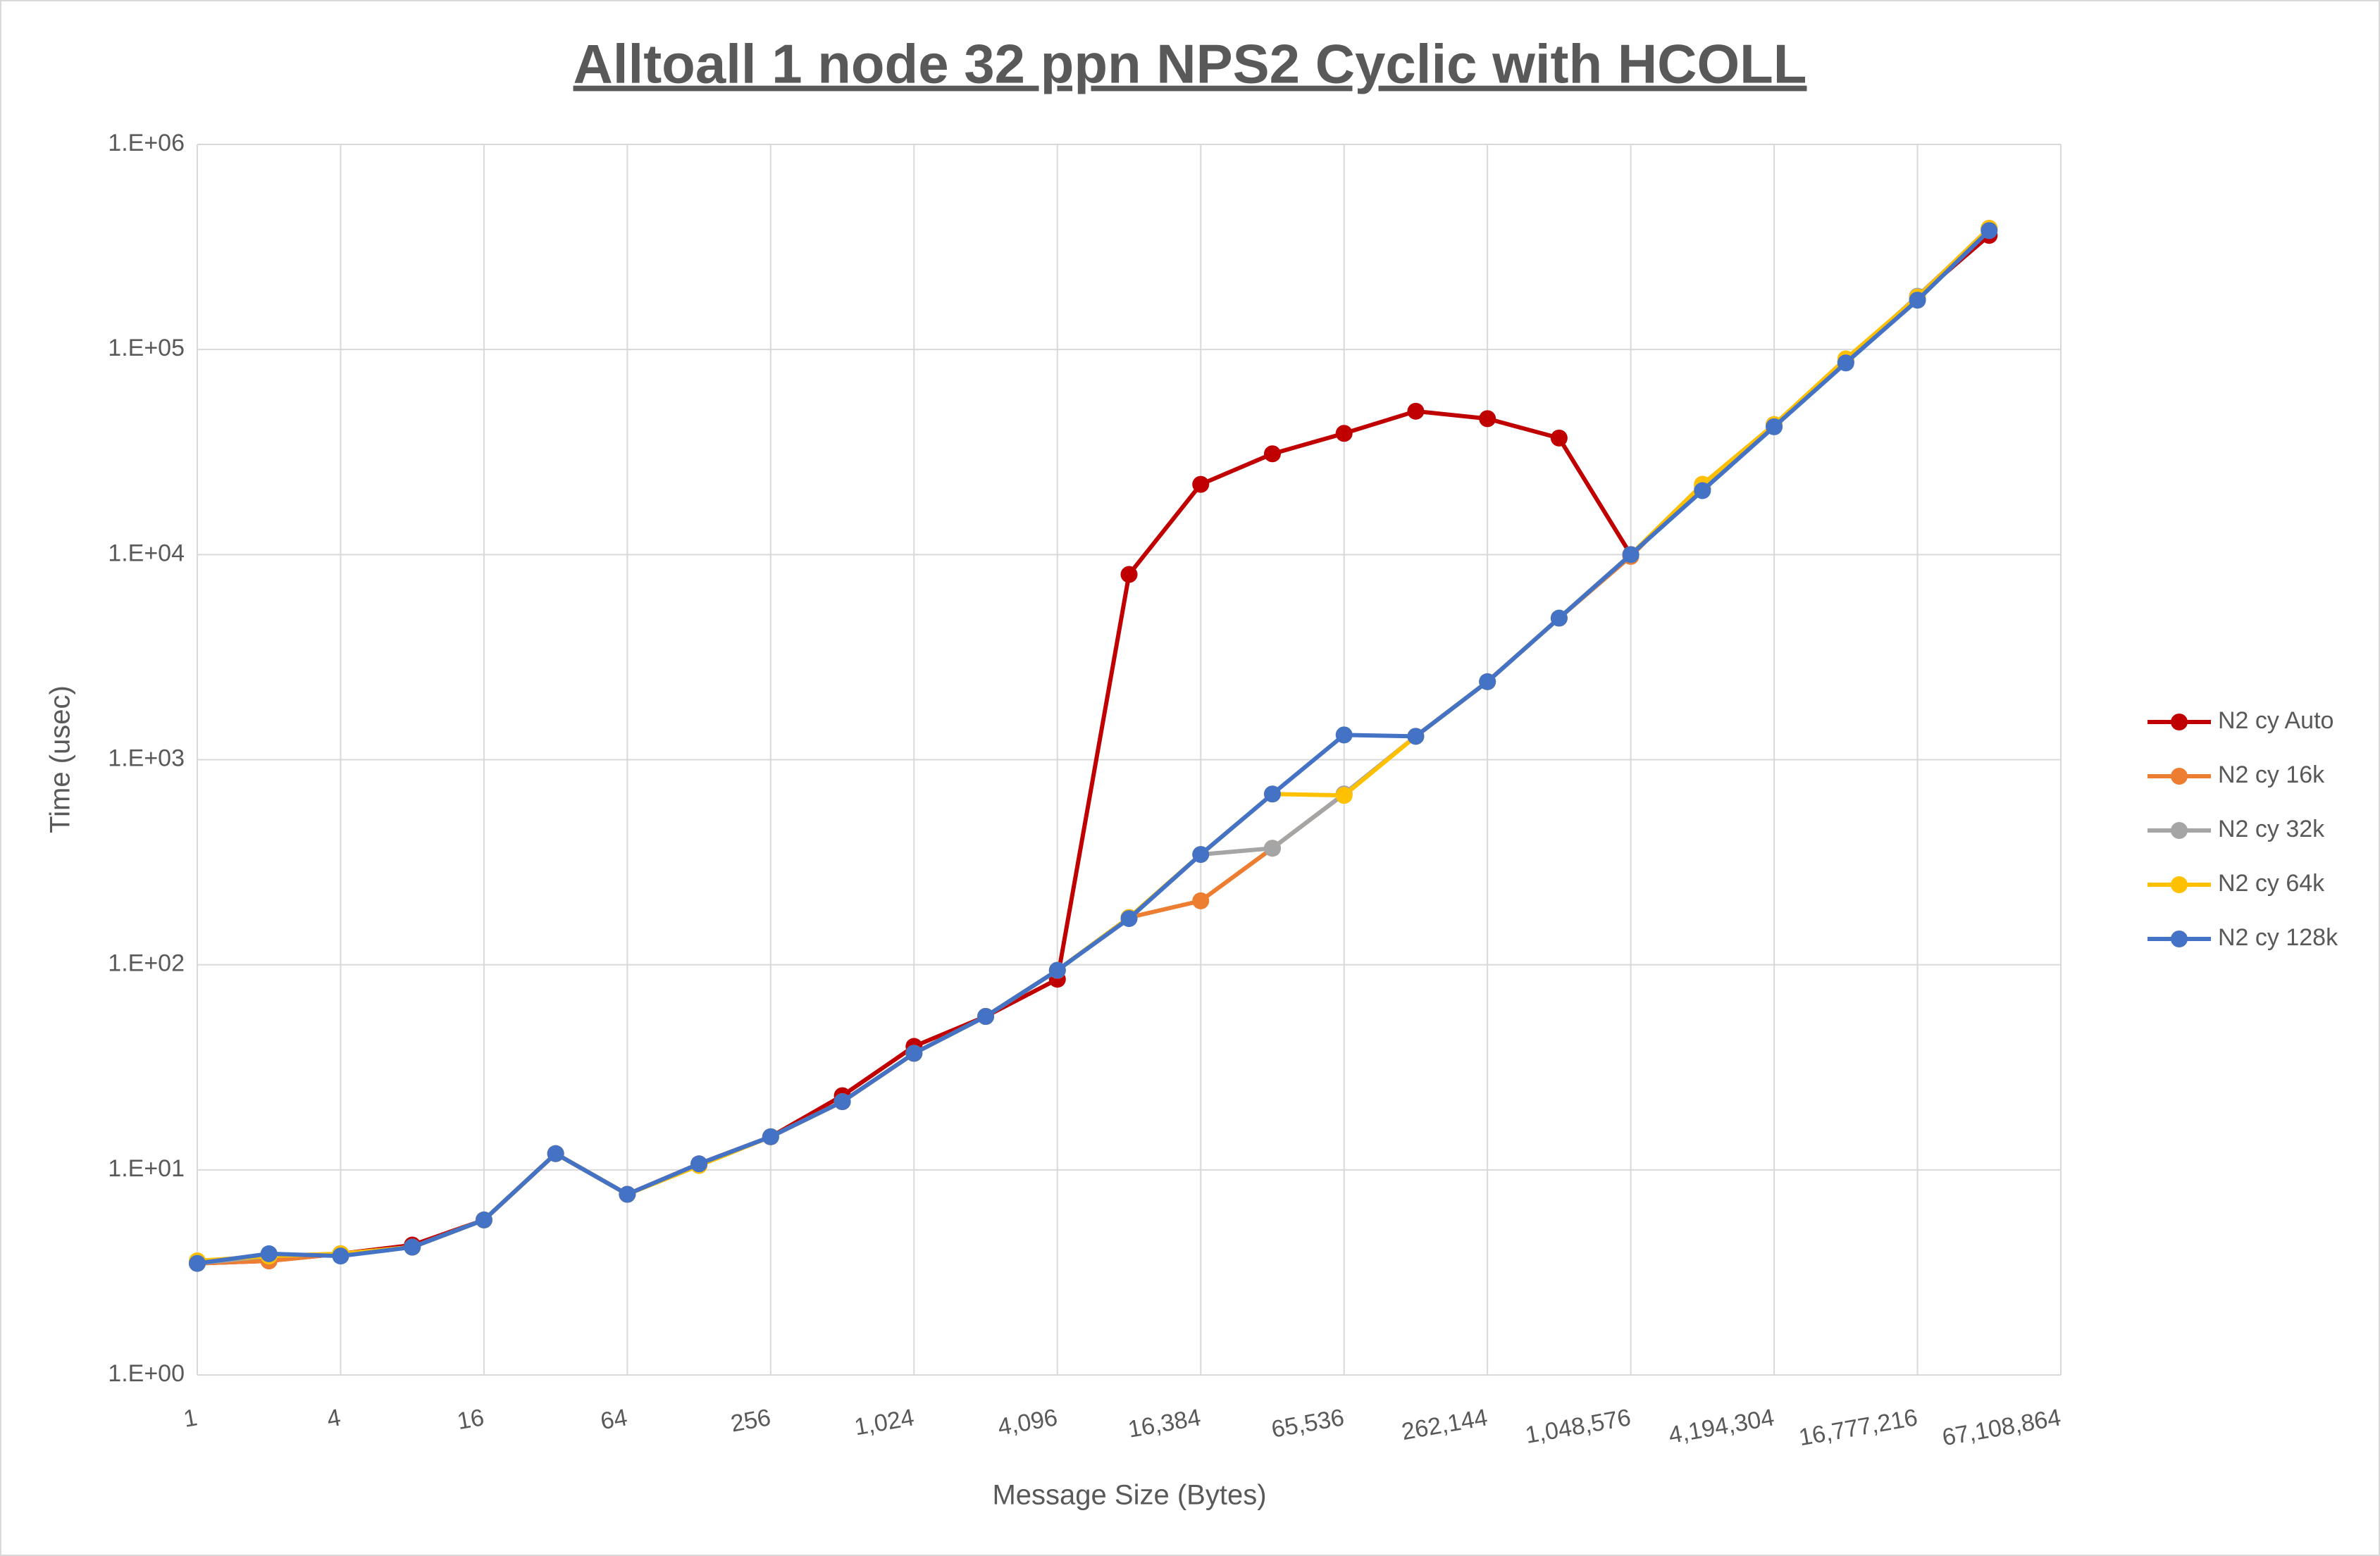 This screenshot has width=2380, height=1556. What do you see at coordinates (146, 963) in the screenshot?
I see `y-tick-label: 1.E+02` at bounding box center [146, 963].